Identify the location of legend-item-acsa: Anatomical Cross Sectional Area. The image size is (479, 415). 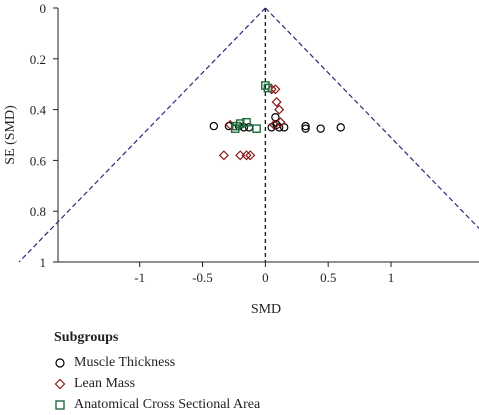
(157, 404).